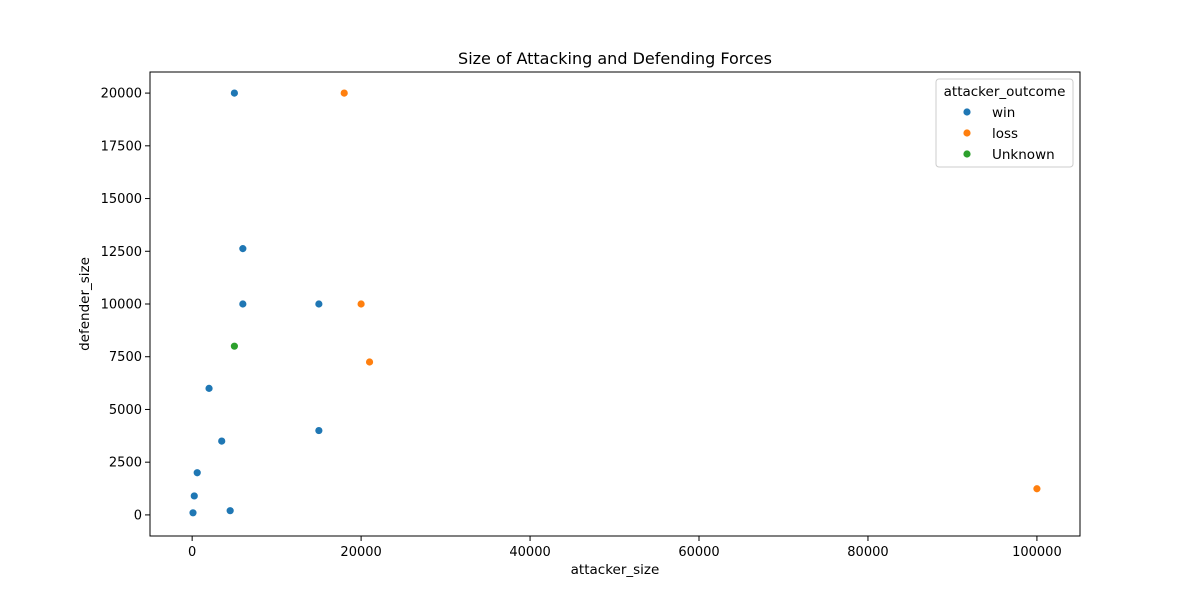  I want to click on y-tick-label: 20000, so click(121, 94).